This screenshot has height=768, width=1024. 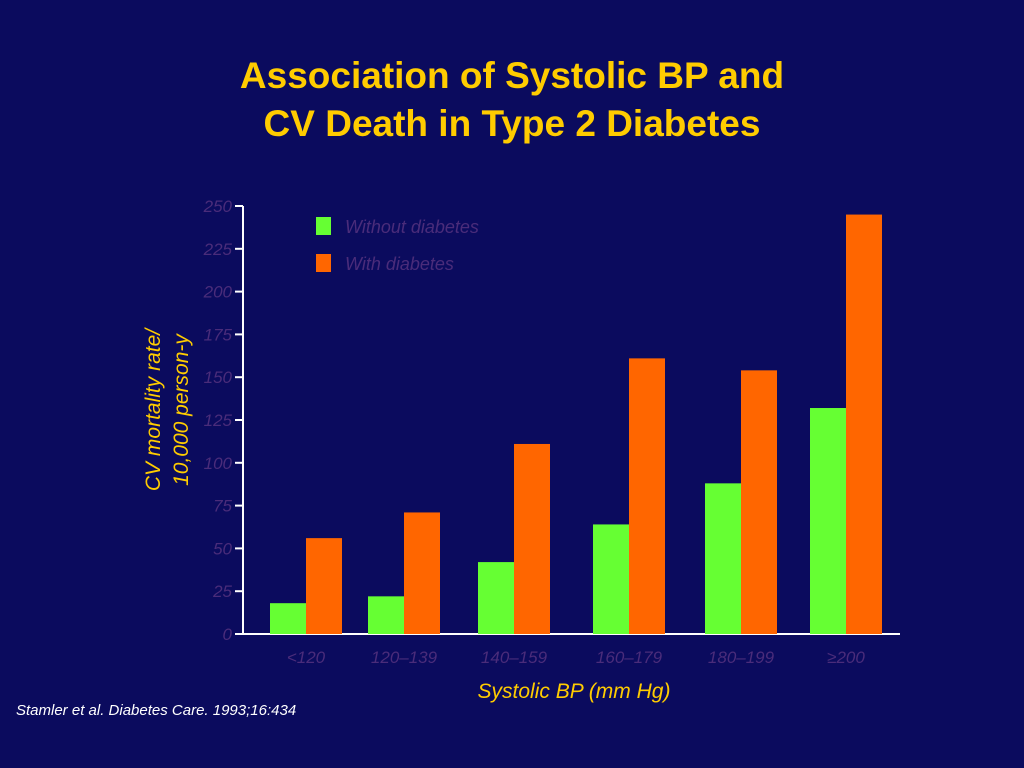 I want to click on y-tick-label: 125, so click(x=218, y=420).